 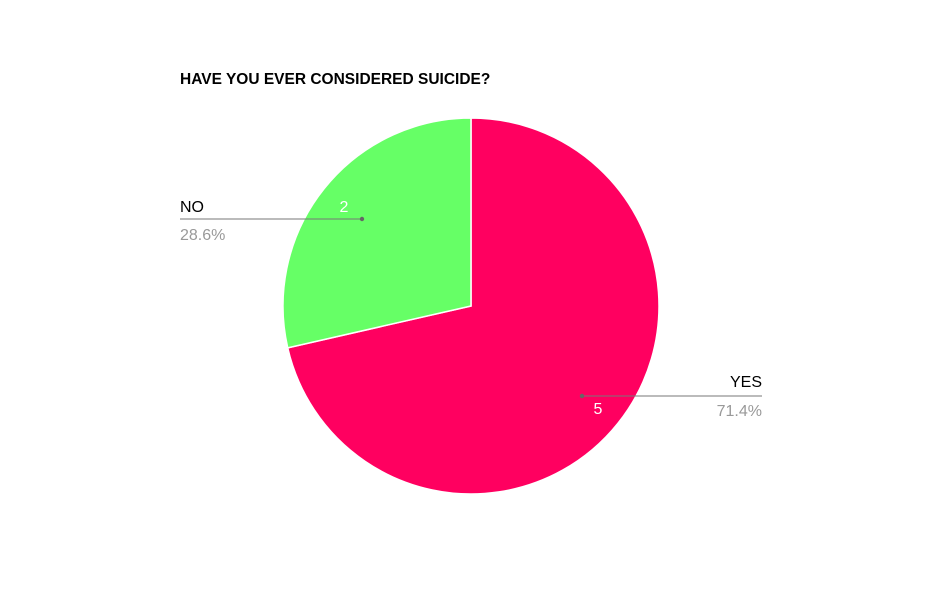 I want to click on category-label-yes: YES, so click(x=746, y=382).